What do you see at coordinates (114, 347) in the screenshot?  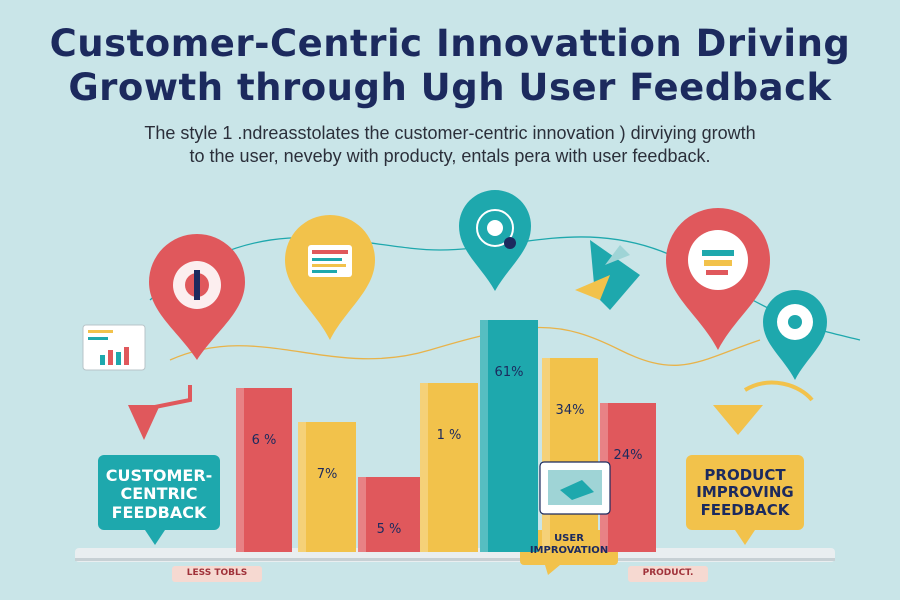 I see `mini-chart-icon` at bounding box center [114, 347].